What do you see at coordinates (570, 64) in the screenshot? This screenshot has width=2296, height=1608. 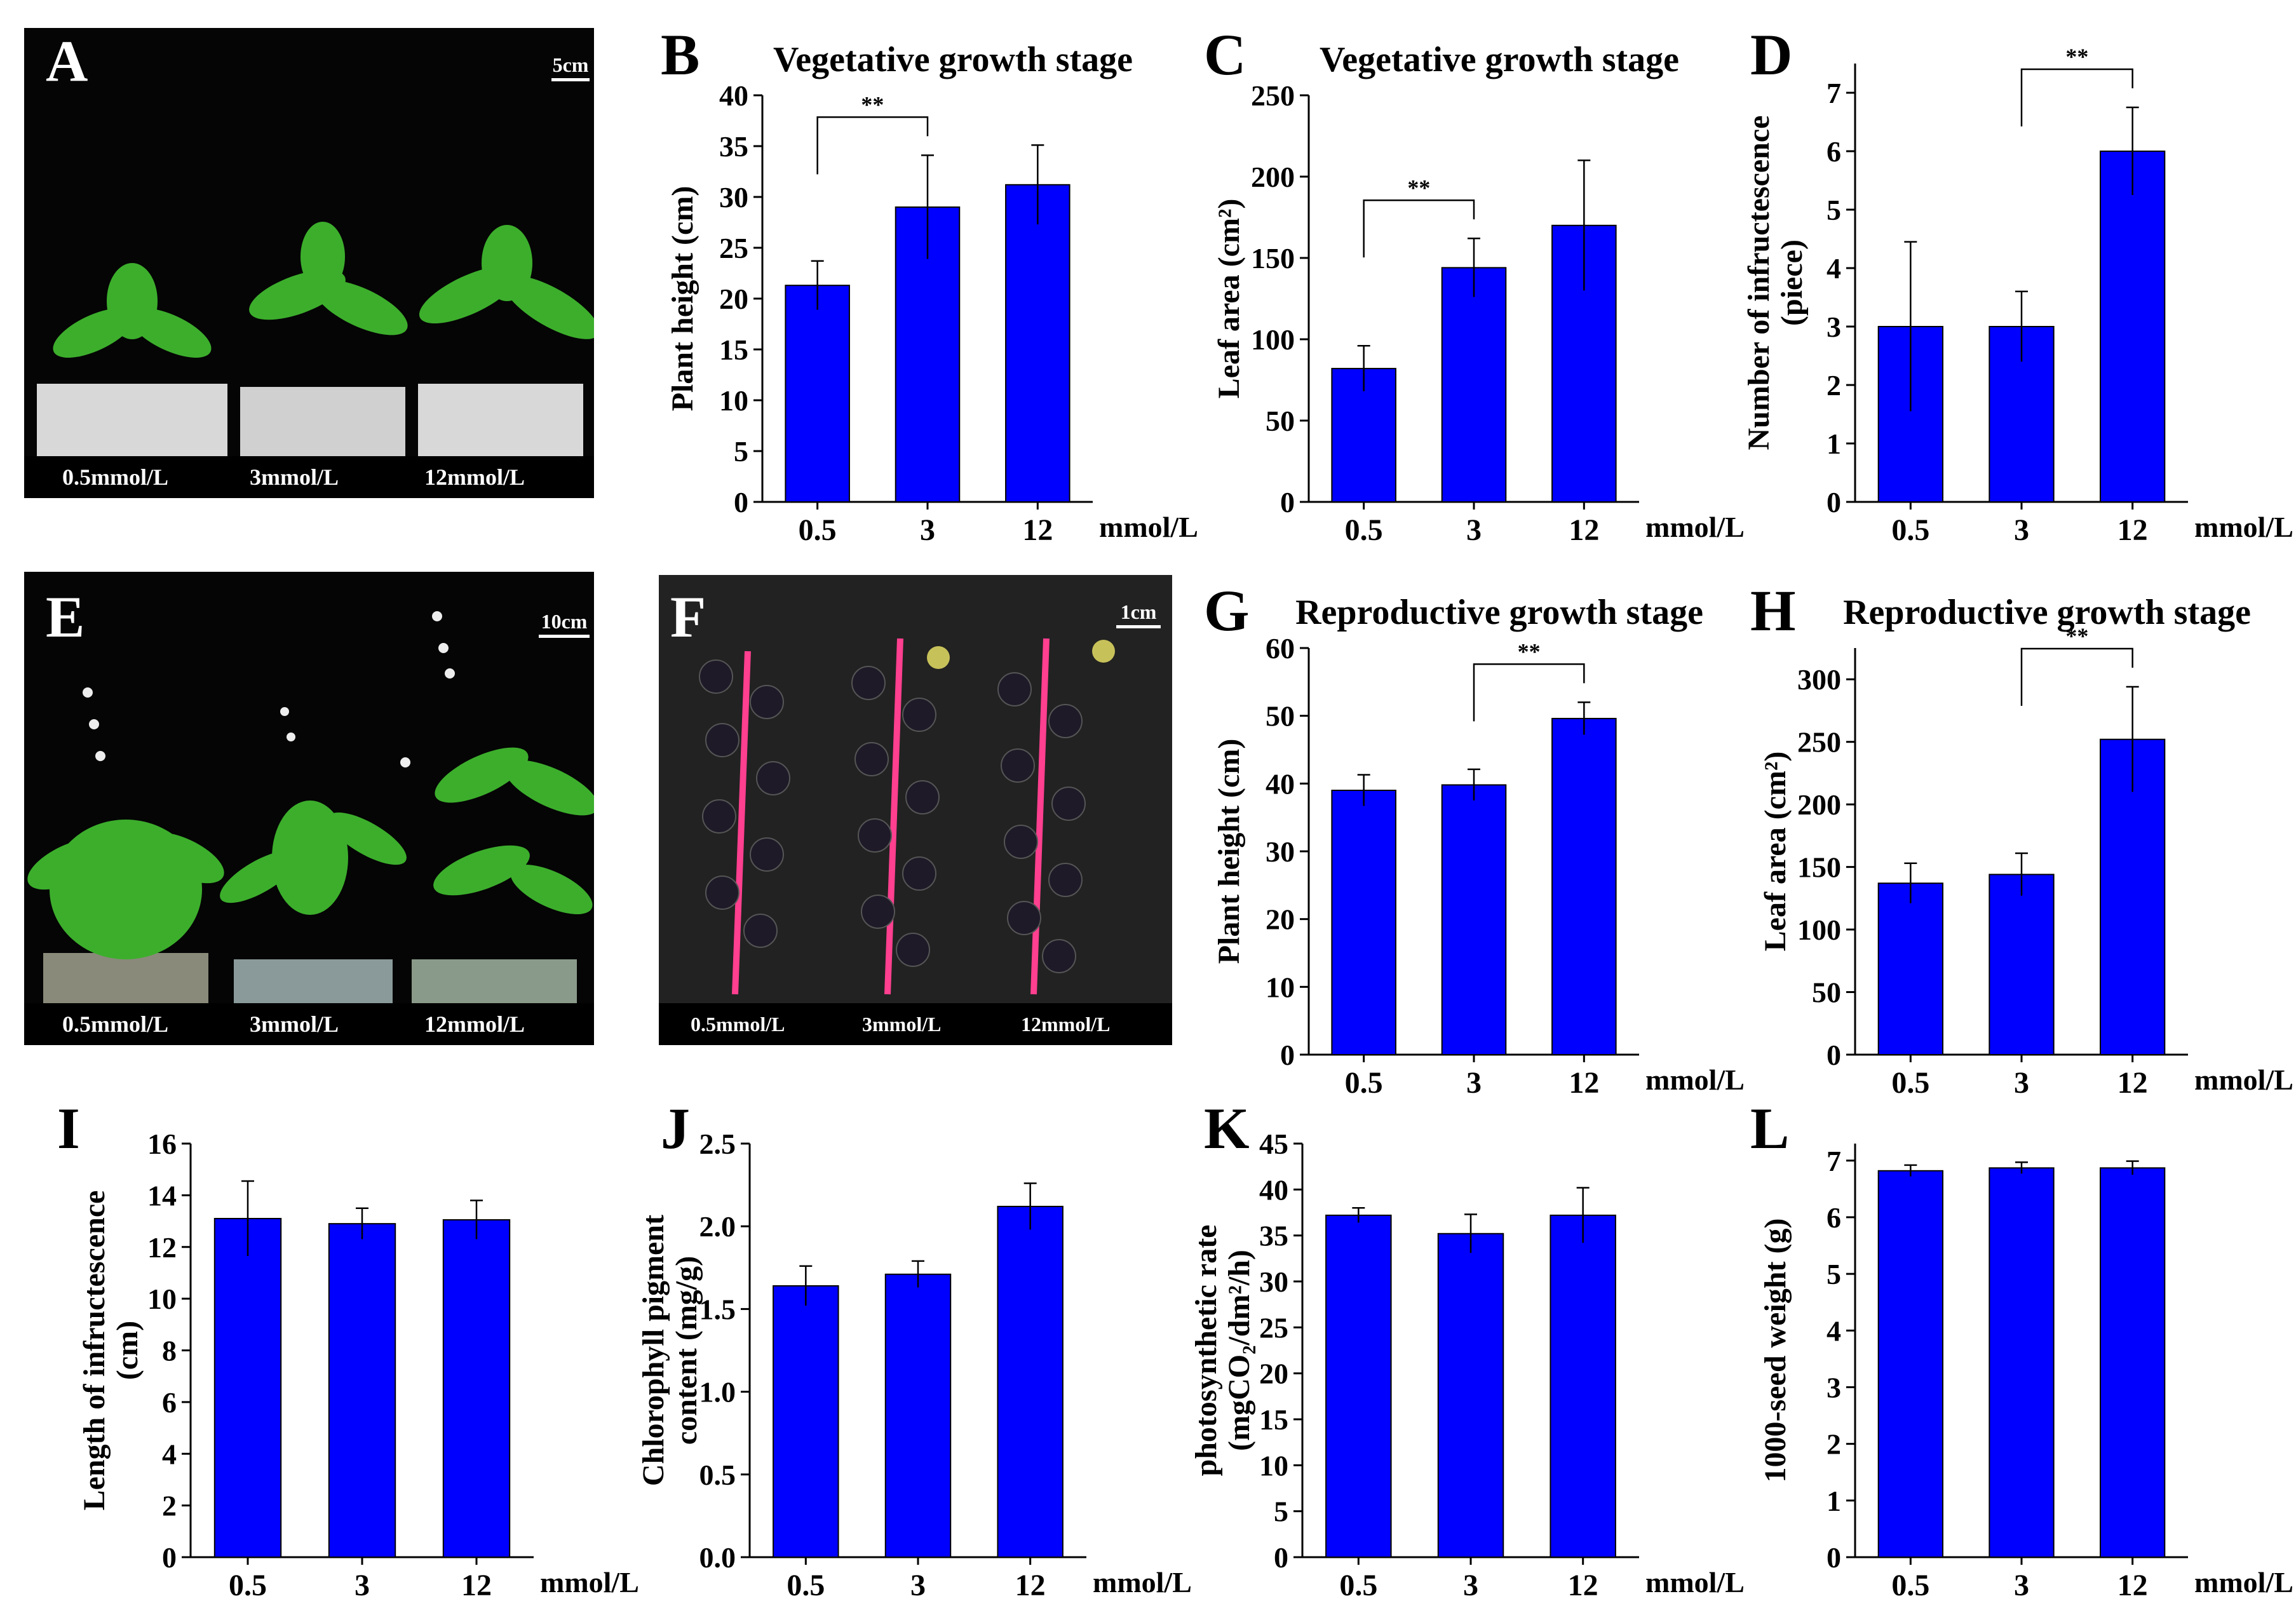 I see `scale-bar-a-label: 5cm` at bounding box center [570, 64].